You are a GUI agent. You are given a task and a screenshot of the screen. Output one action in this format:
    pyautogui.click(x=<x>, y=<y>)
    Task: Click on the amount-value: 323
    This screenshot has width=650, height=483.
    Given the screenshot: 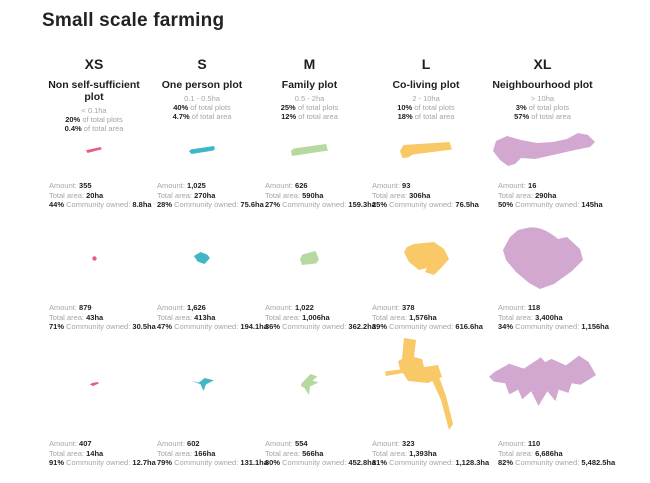 What is the action you would take?
    pyautogui.click(x=408, y=443)
    